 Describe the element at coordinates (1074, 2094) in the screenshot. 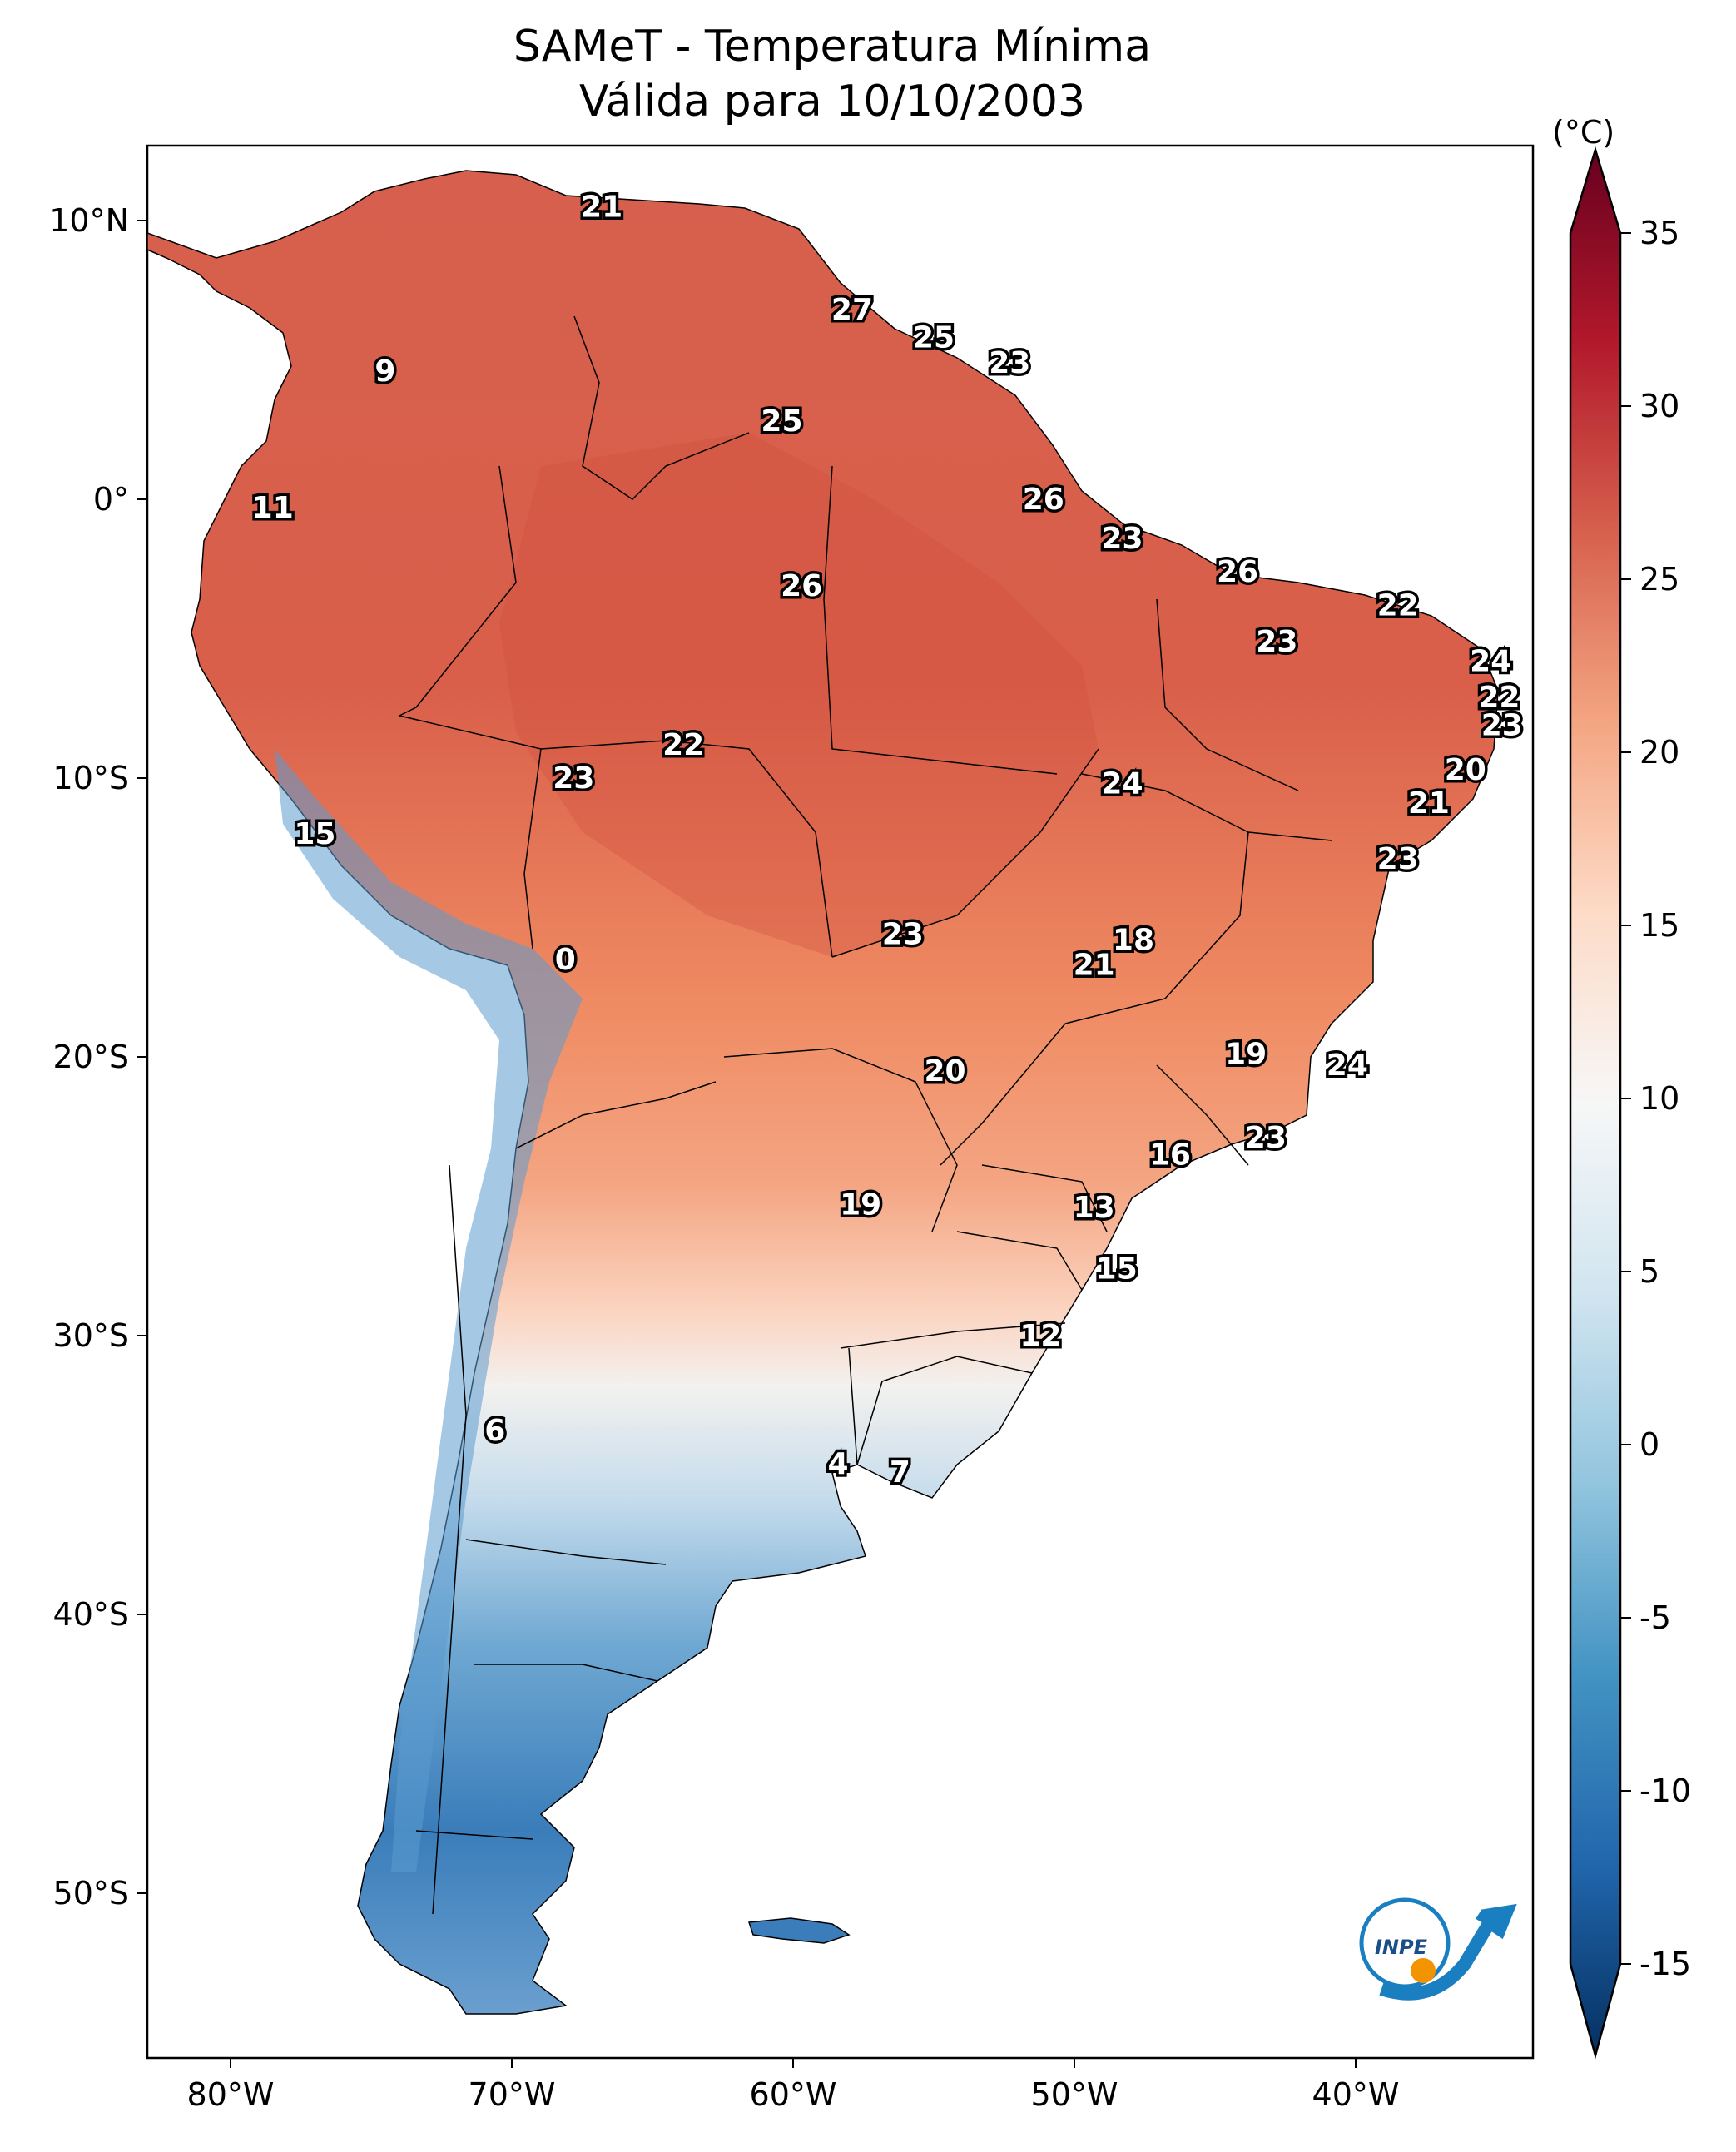

I see `lon-tick-label: 50°W` at that location.